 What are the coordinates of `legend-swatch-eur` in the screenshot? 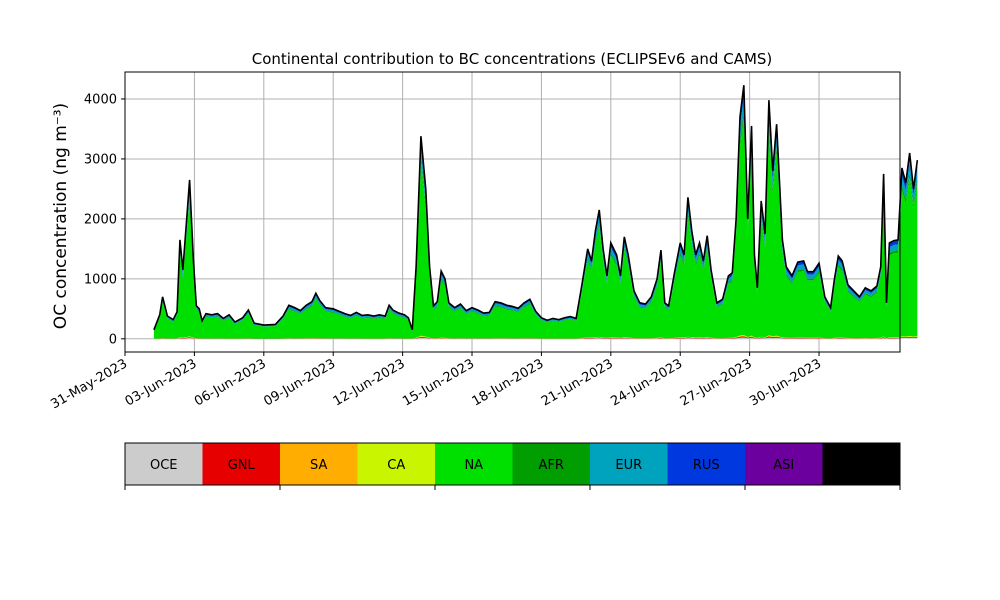 It's located at (629, 464).